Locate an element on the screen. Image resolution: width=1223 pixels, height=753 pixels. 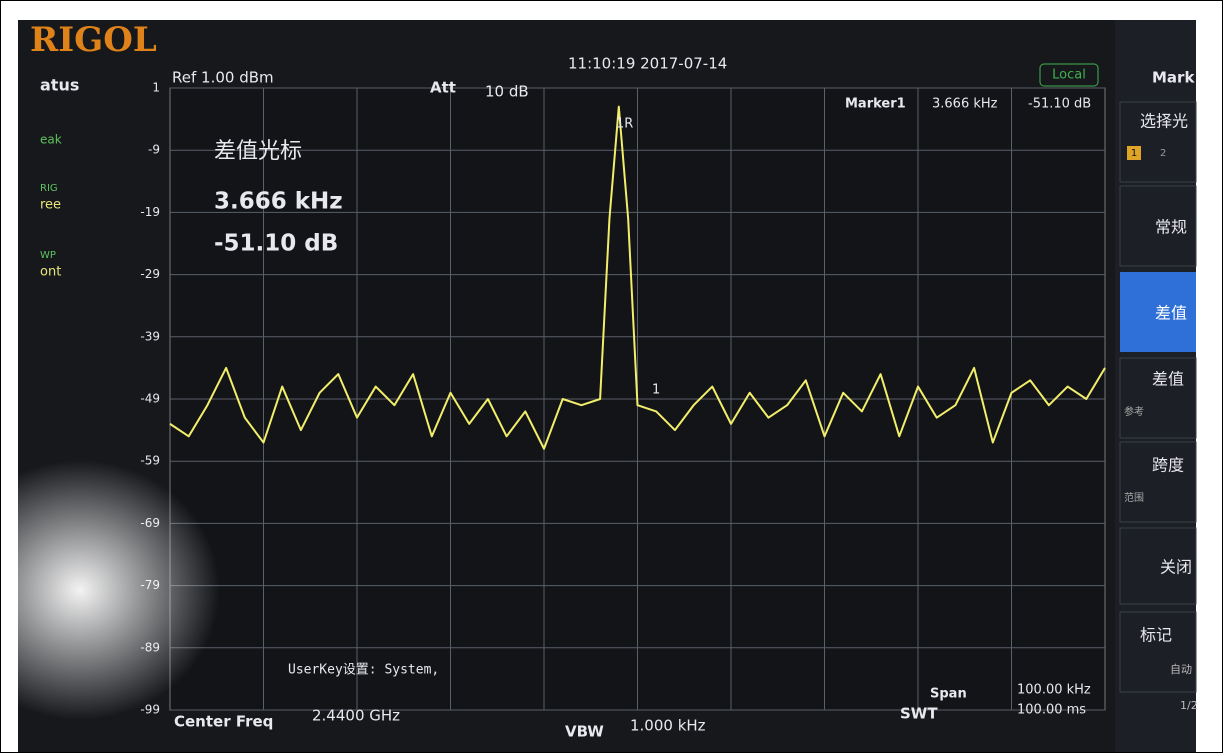
menu-item: 常规 is located at coordinates (1171, 227).